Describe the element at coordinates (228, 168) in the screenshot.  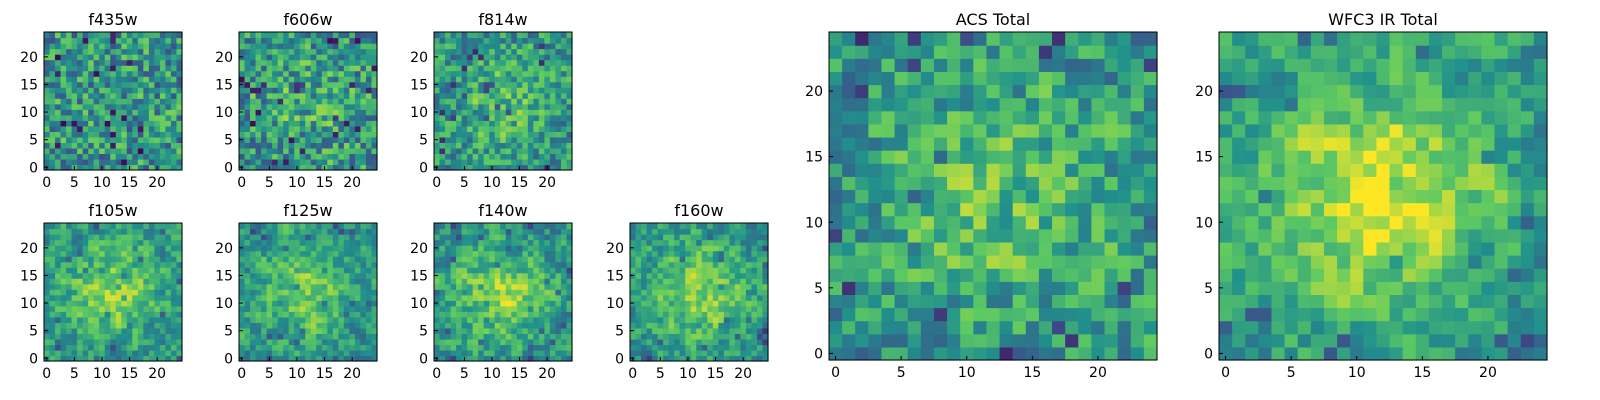
I see `y-tick-label: 0` at that location.